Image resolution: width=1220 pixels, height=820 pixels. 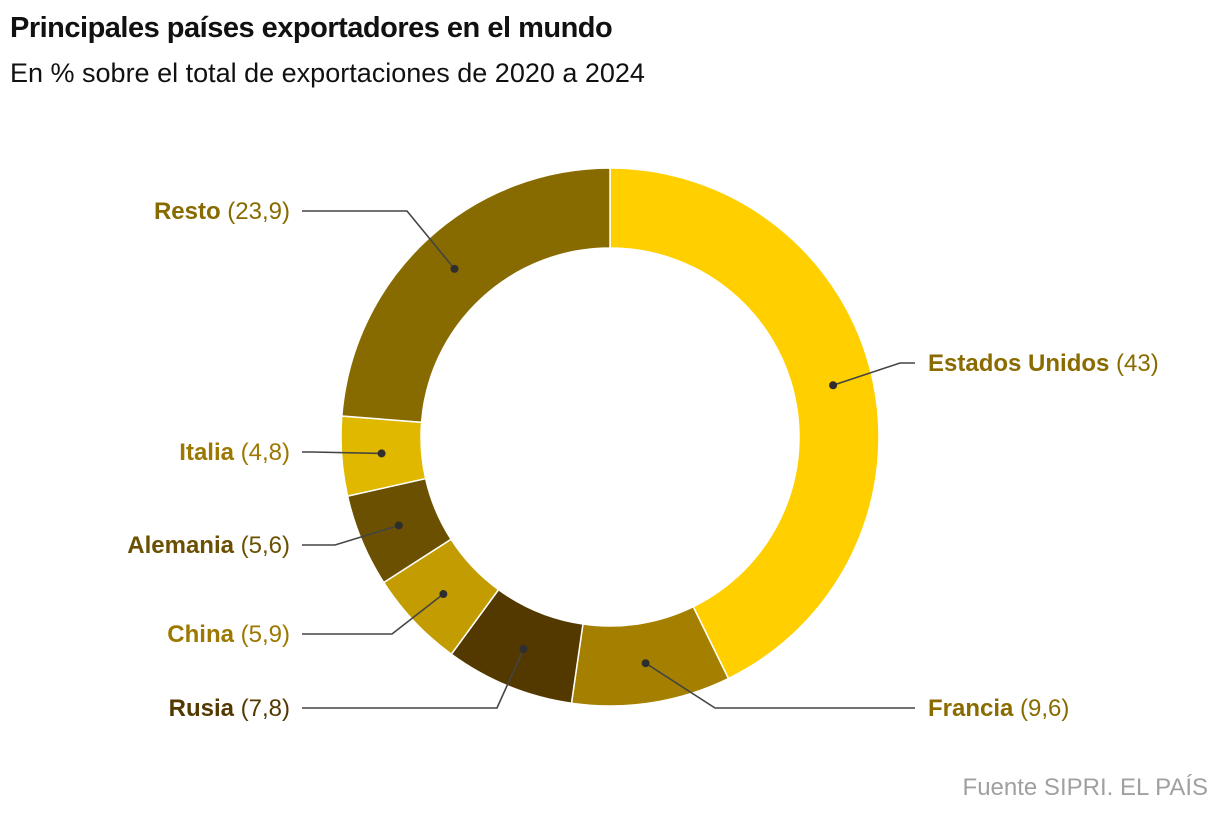 What do you see at coordinates (974, 708) in the screenshot?
I see `slice-label-name: Francia` at bounding box center [974, 708].